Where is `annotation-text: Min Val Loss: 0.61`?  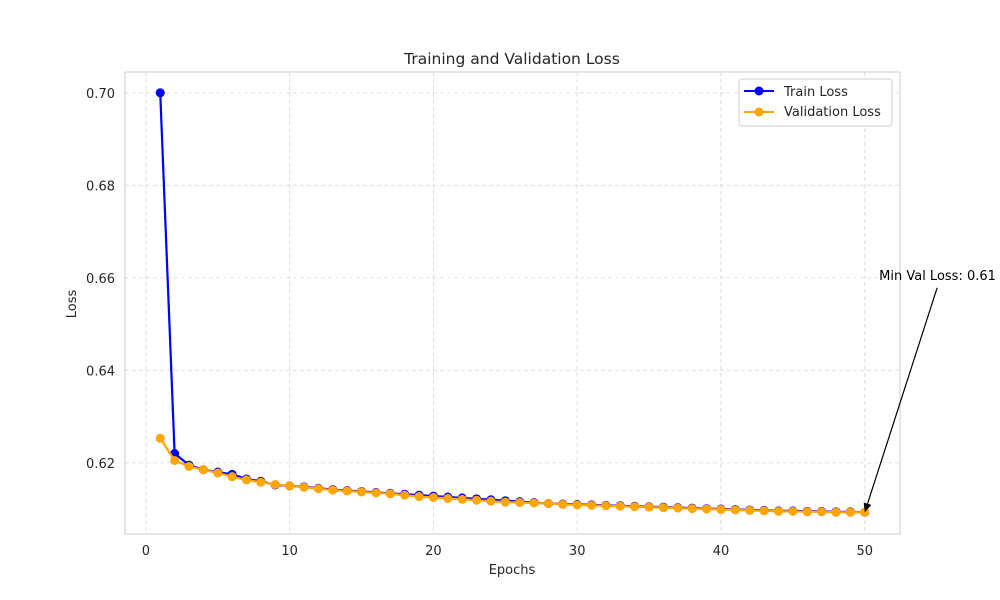 annotation-text: Min Val Loss: 0.61 is located at coordinates (937, 276).